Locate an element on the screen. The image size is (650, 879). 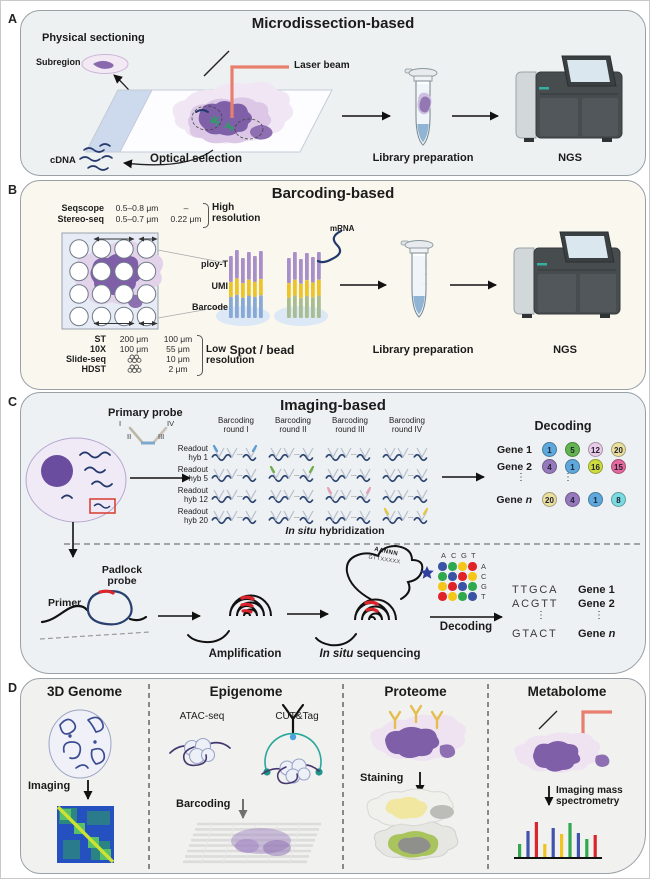
ngs-machine-b is located at coordinates (567, 275).